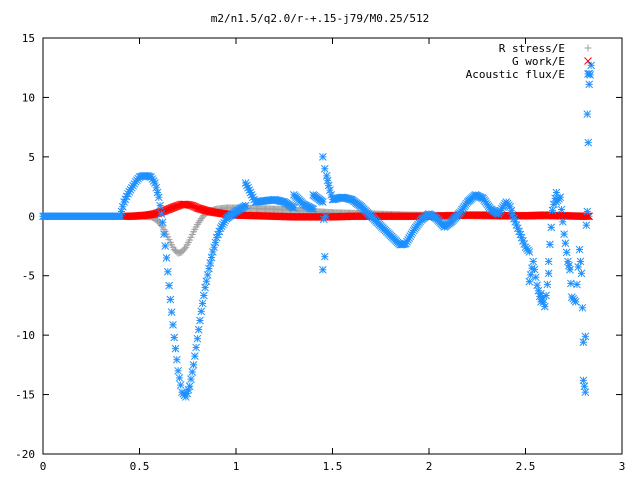  What do you see at coordinates (140, 466) in the screenshot?
I see `x-tick-label: 0.5` at bounding box center [140, 466].